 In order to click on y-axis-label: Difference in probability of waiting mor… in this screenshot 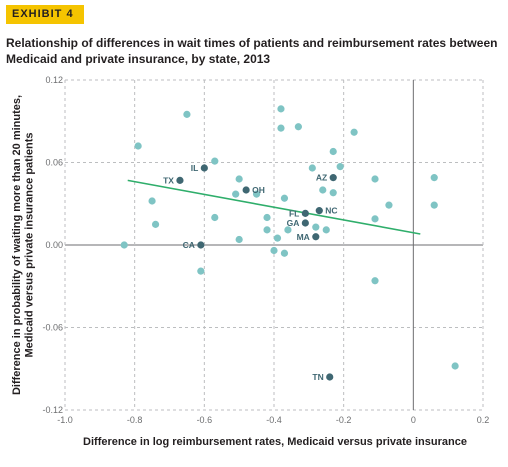, I will do `click(23, 245)`.